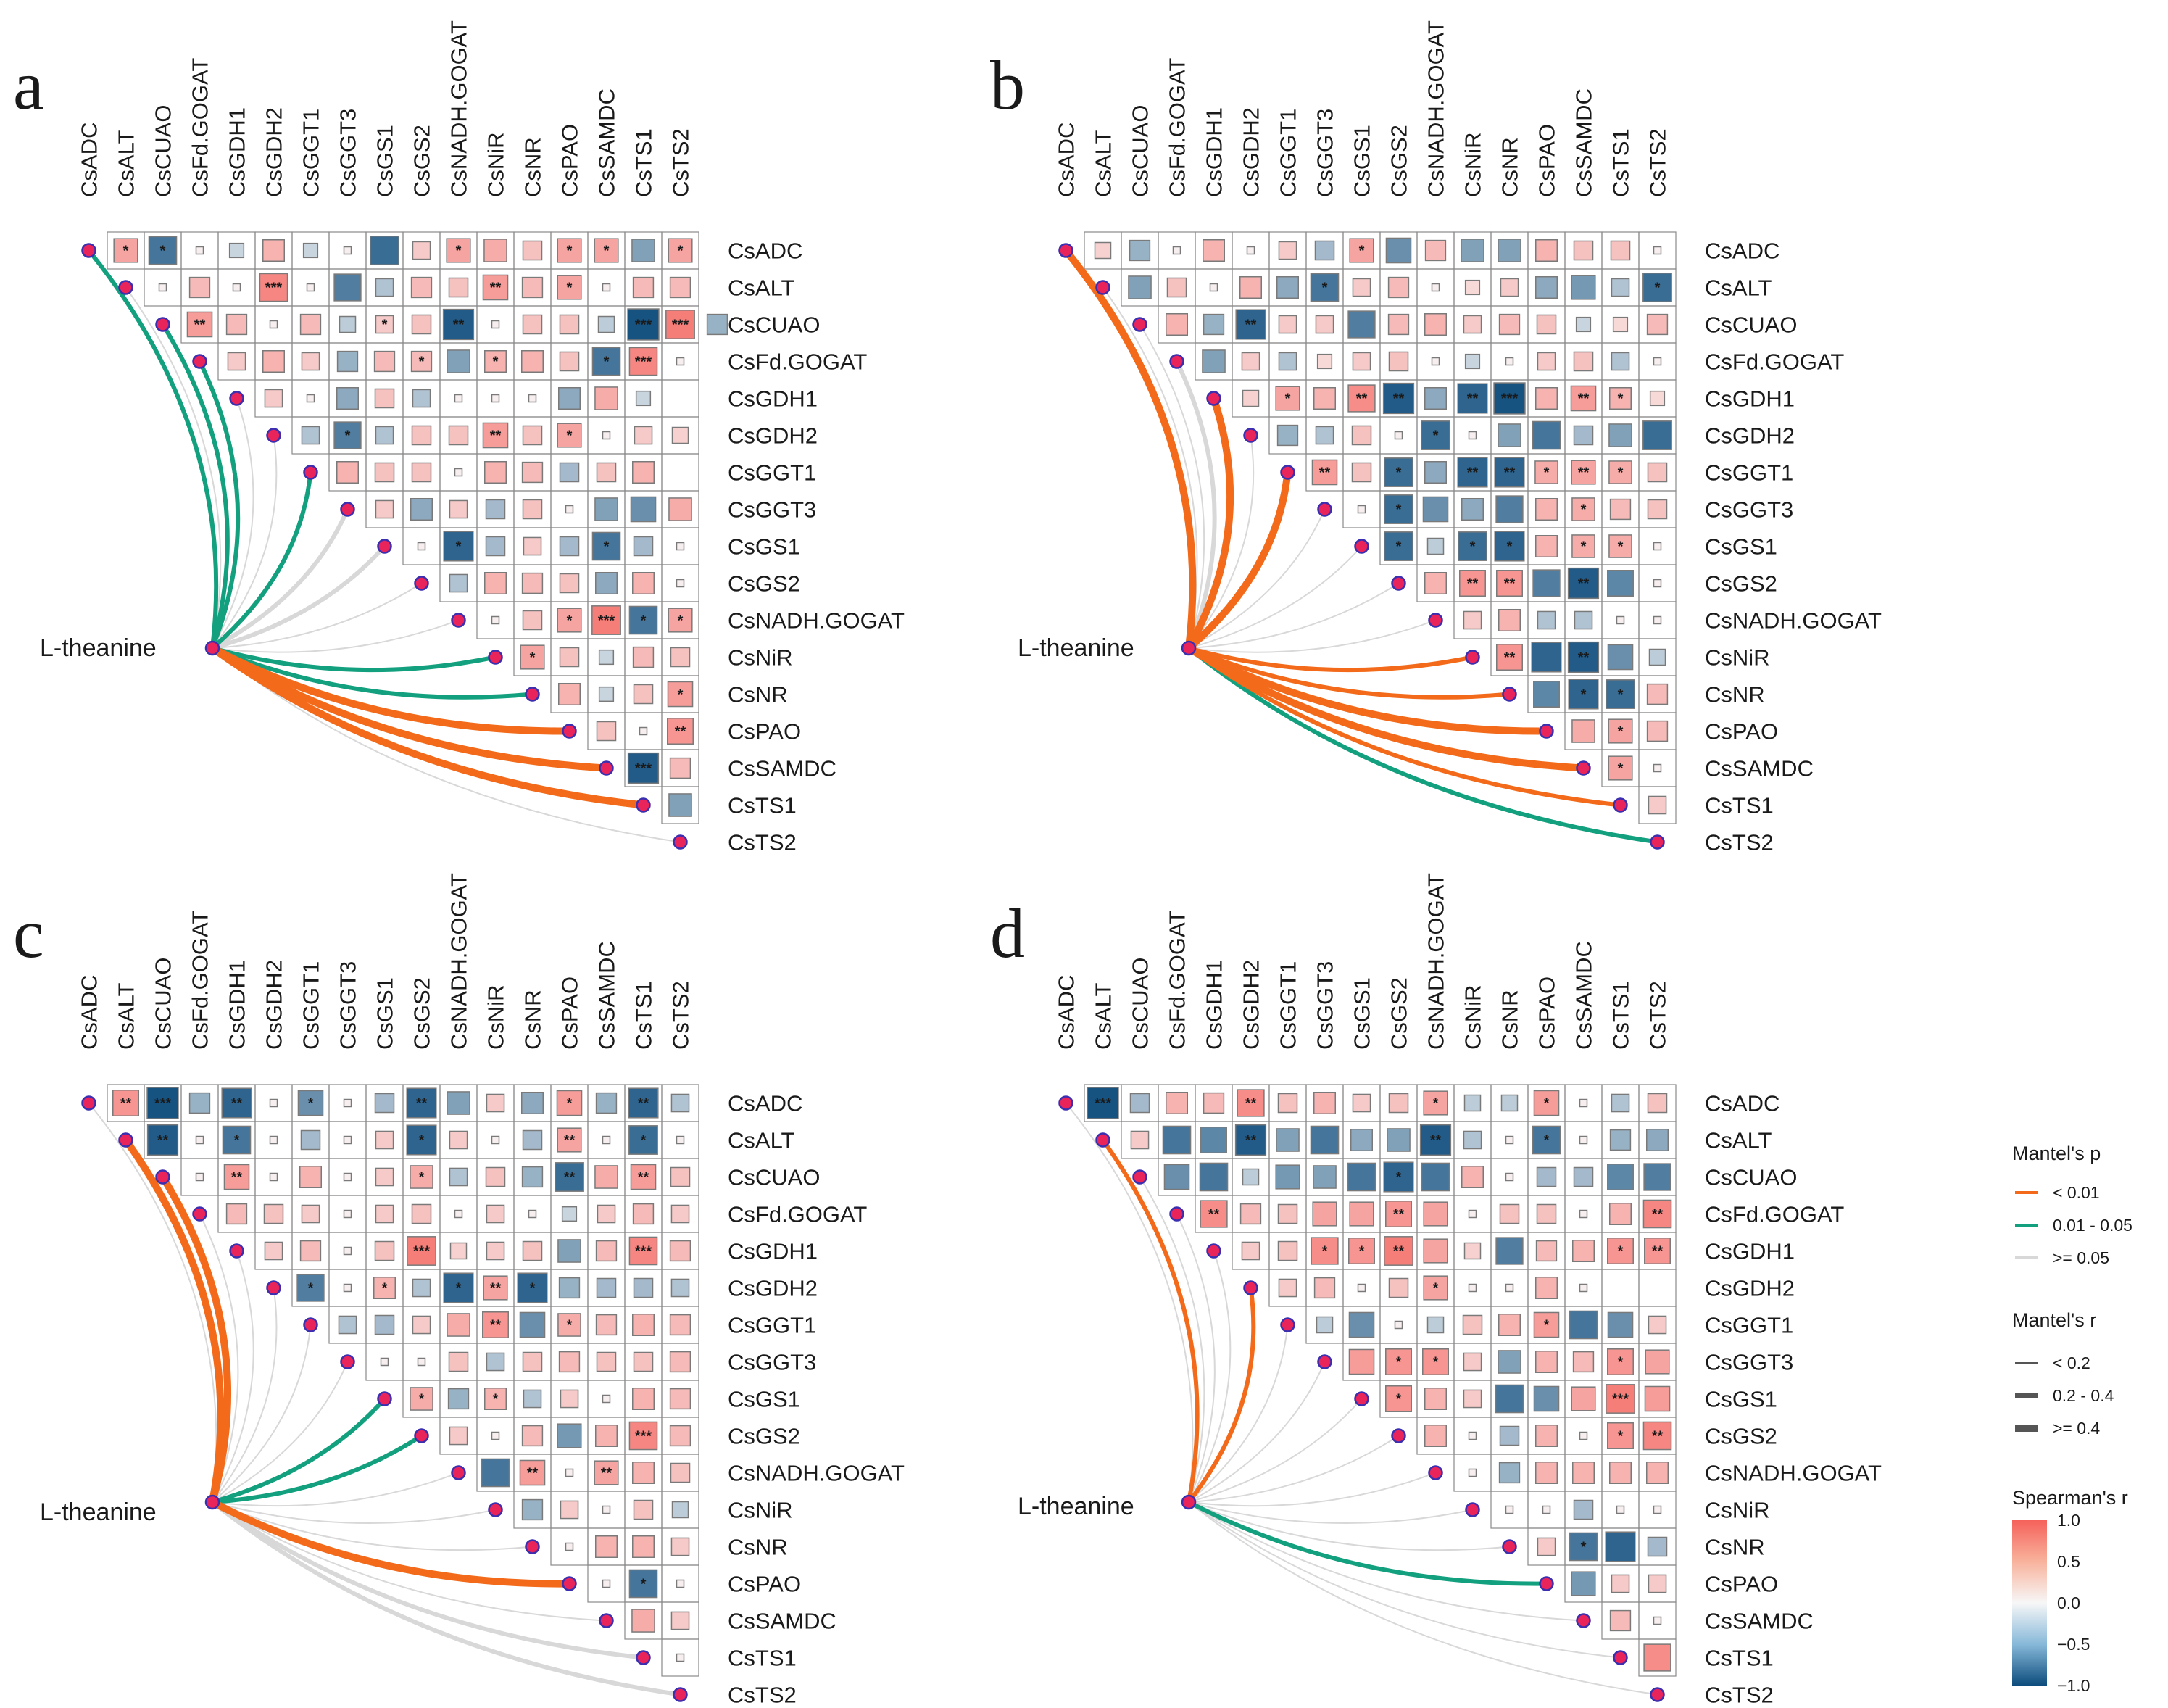 The height and width of the screenshot is (1708, 2168). I want to click on mantel-links-c, so click(386, 1399).